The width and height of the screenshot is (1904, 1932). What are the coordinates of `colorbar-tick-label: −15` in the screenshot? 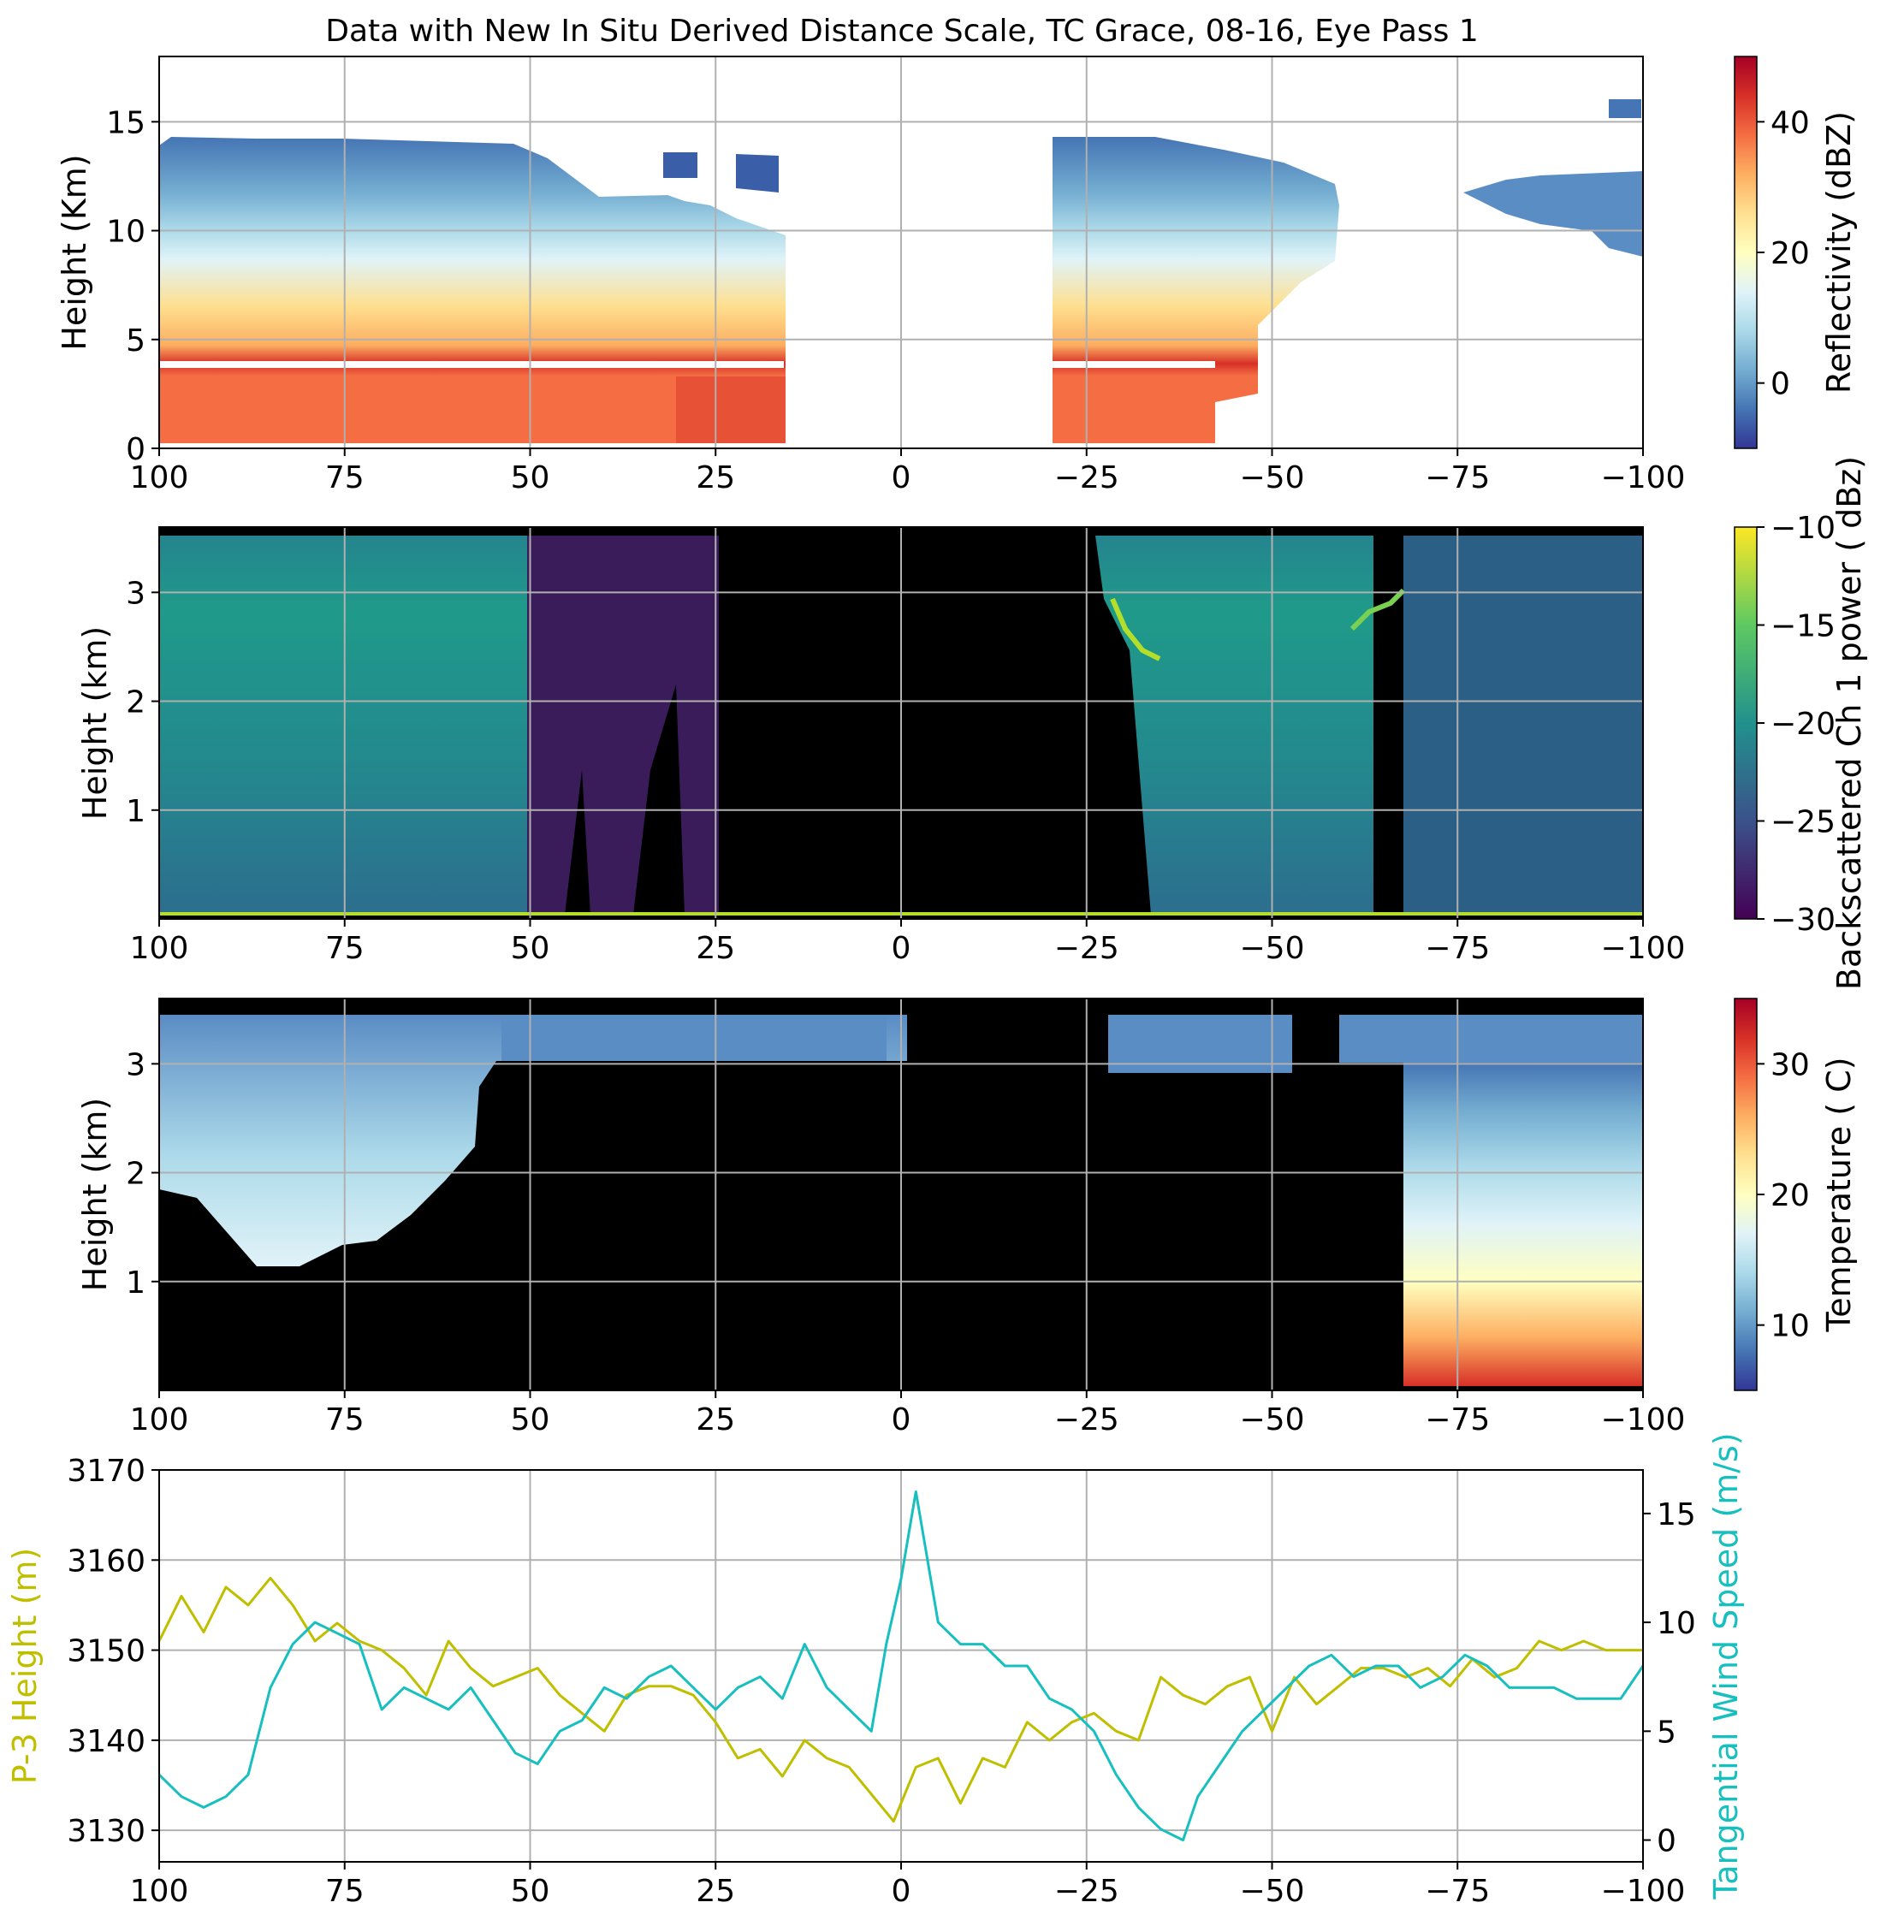 It's located at (1804, 626).